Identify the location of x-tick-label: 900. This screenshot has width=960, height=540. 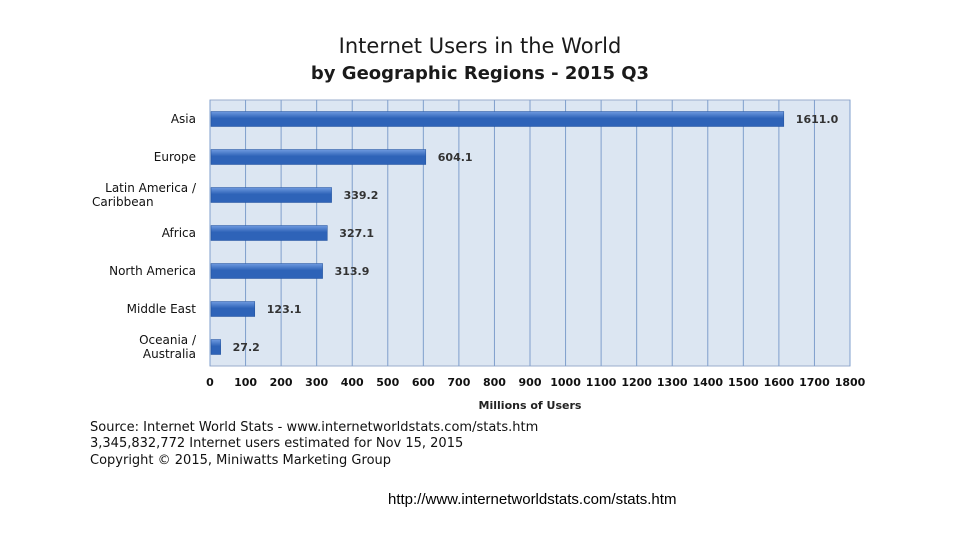
(530, 382).